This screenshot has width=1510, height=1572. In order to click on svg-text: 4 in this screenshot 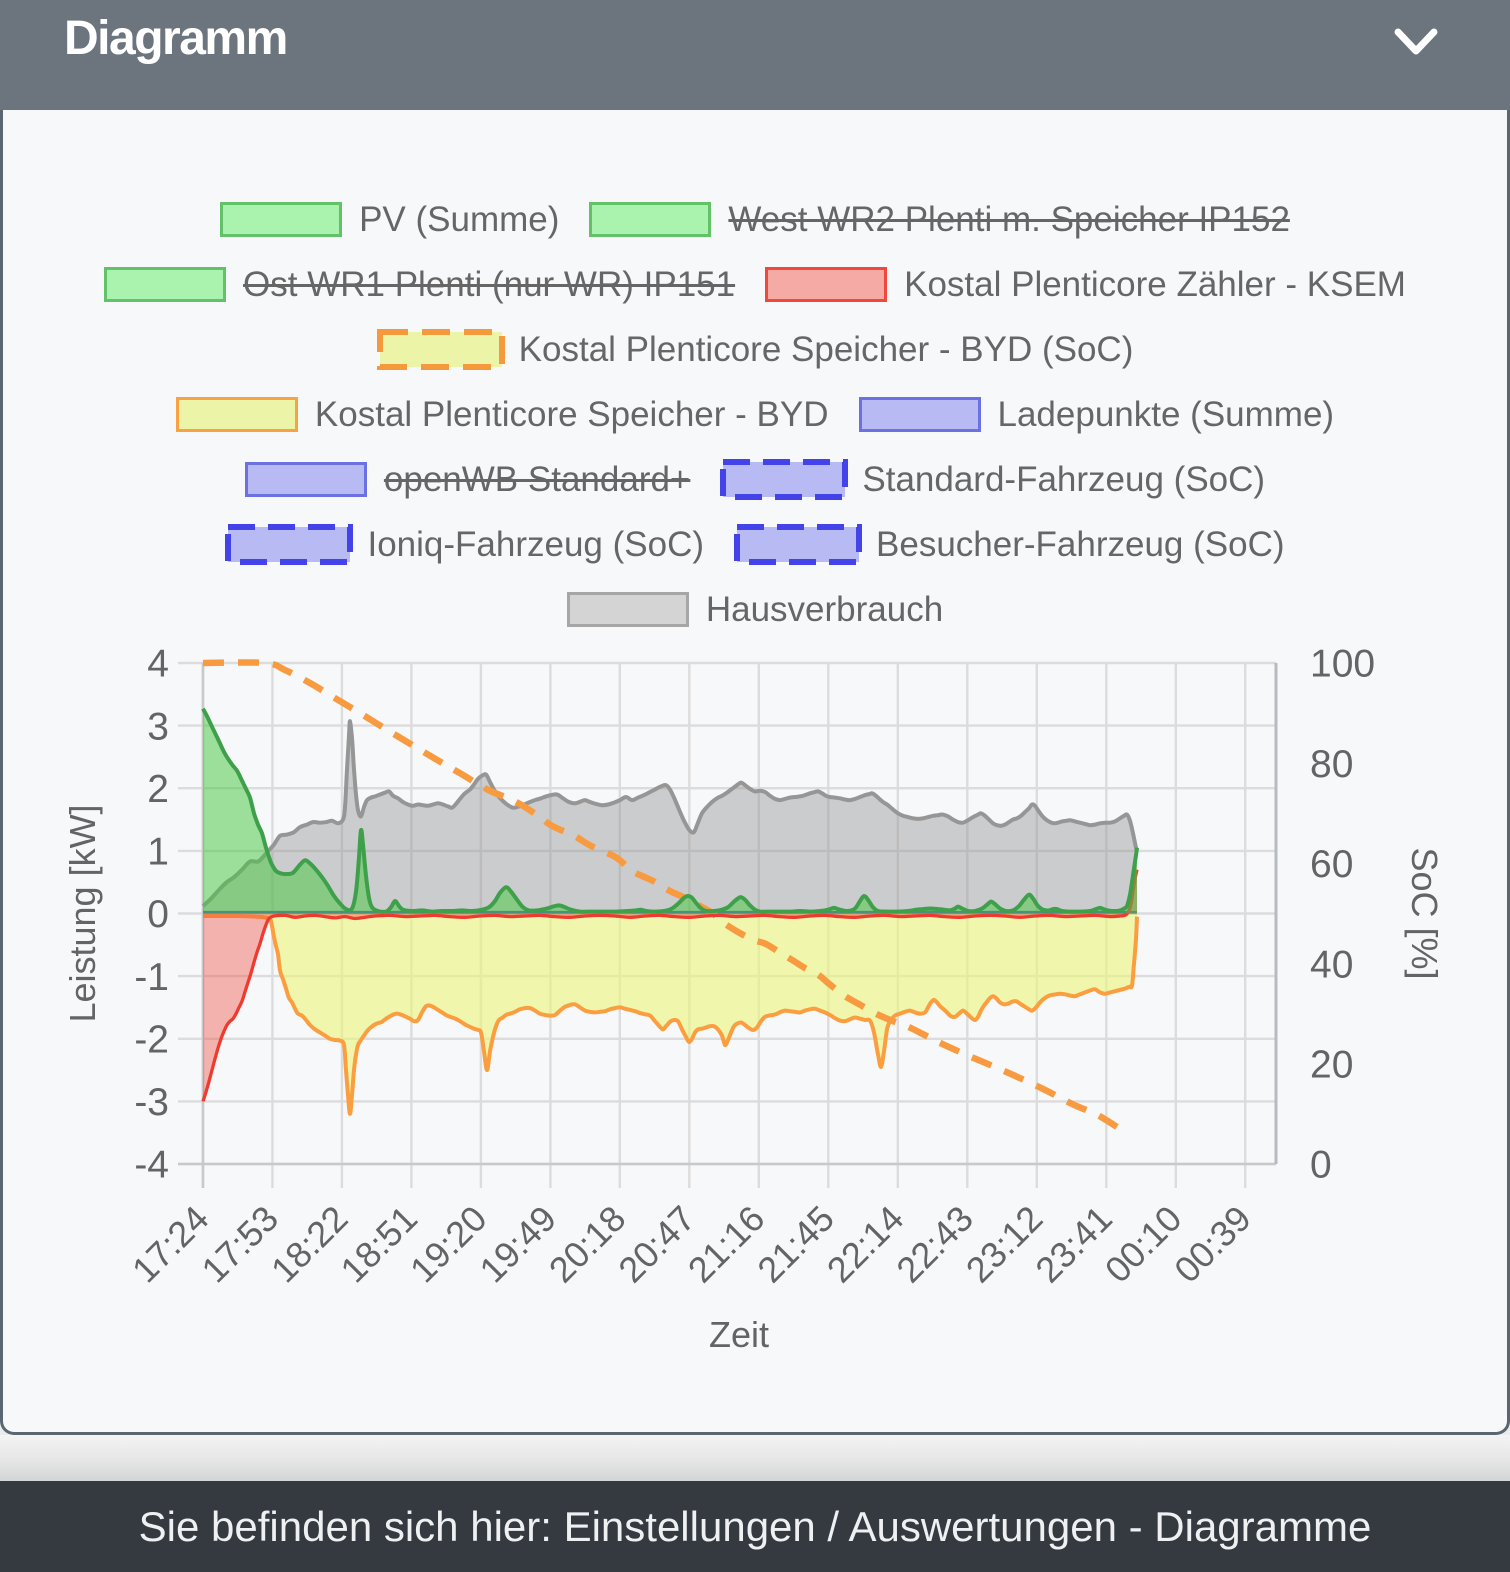, I will do `click(158, 664)`.